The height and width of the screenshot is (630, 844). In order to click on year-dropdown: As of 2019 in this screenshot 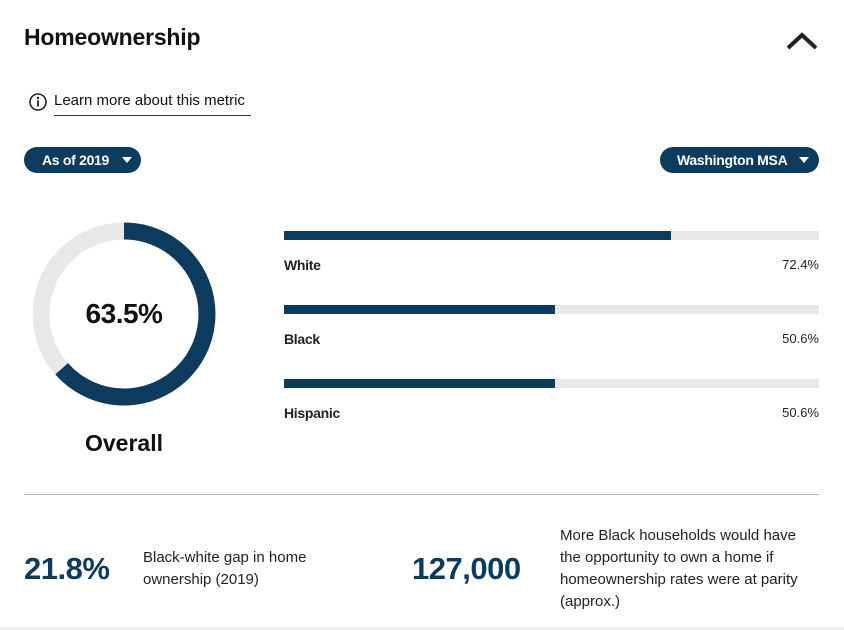, I will do `click(82, 160)`.